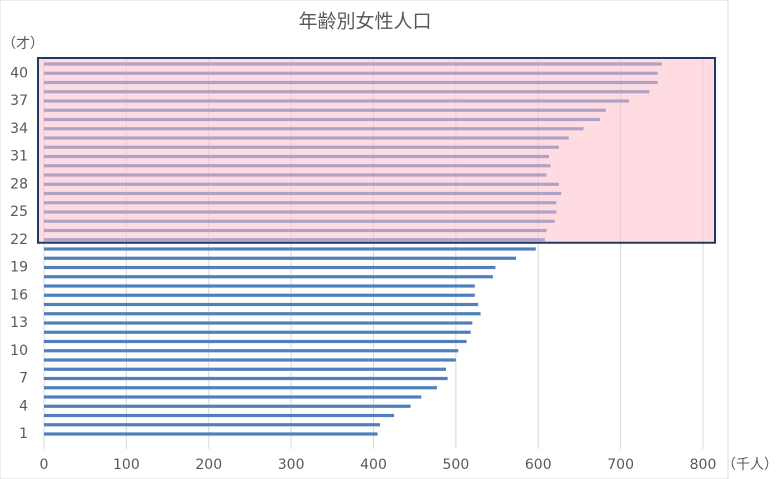  Describe the element at coordinates (19, 212) in the screenshot. I see `y-tick-label: 25` at that location.